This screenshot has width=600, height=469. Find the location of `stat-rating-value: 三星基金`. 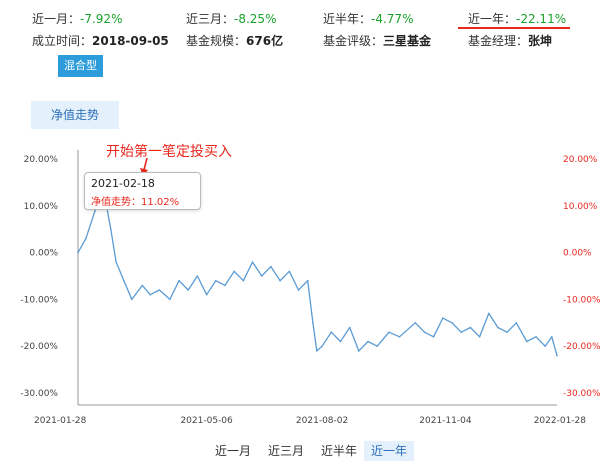

stat-rating-value: 三星基金 is located at coordinates (407, 41).